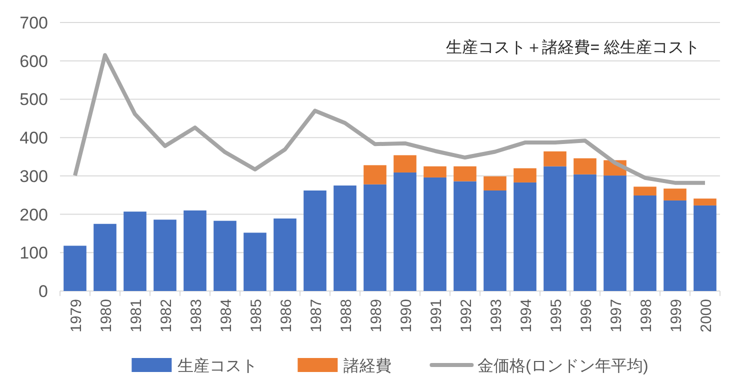 The image size is (739, 385). I want to click on x-tick-label: 1997, so click(616, 315).